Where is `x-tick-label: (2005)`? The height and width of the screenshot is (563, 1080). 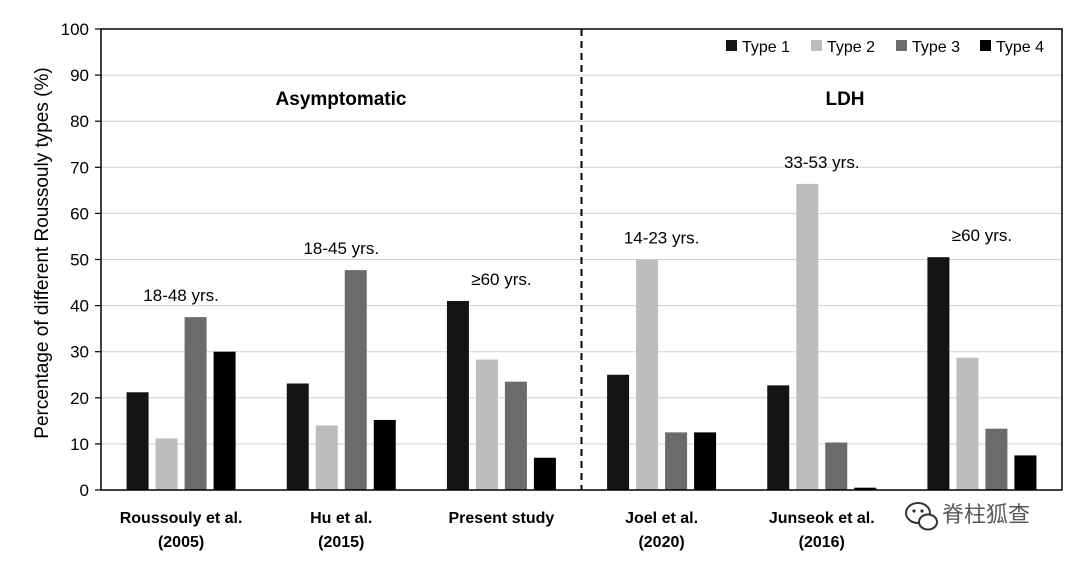
x-tick-label: (2005) is located at coordinates (181, 542).